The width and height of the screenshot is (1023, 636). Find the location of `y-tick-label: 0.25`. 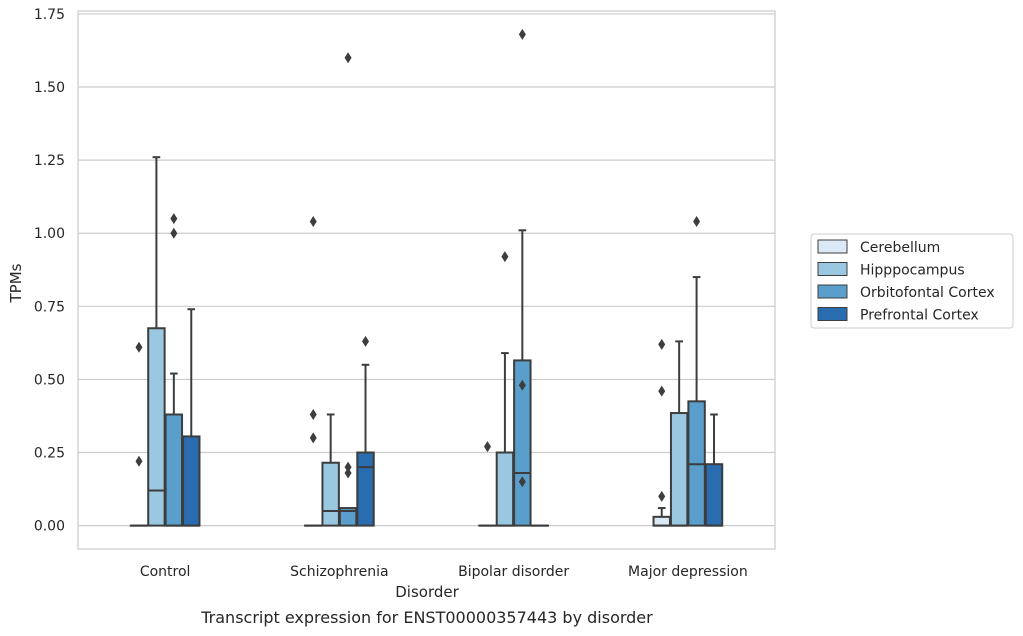

y-tick-label: 0.25 is located at coordinates (49, 454).